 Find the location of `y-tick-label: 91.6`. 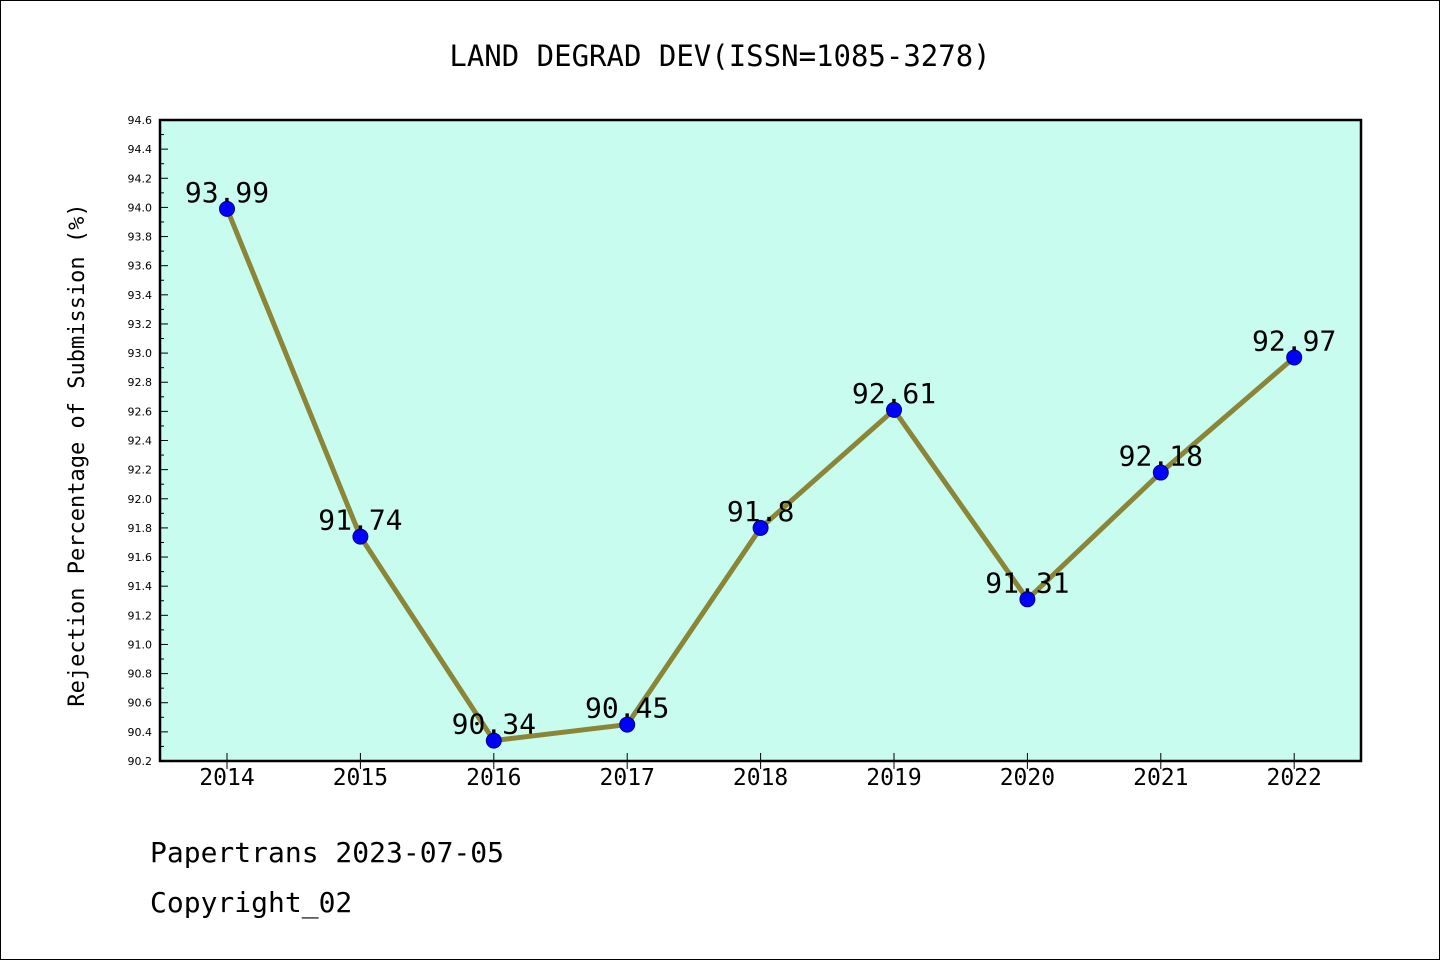

y-tick-label: 91.6 is located at coordinates (140, 557).